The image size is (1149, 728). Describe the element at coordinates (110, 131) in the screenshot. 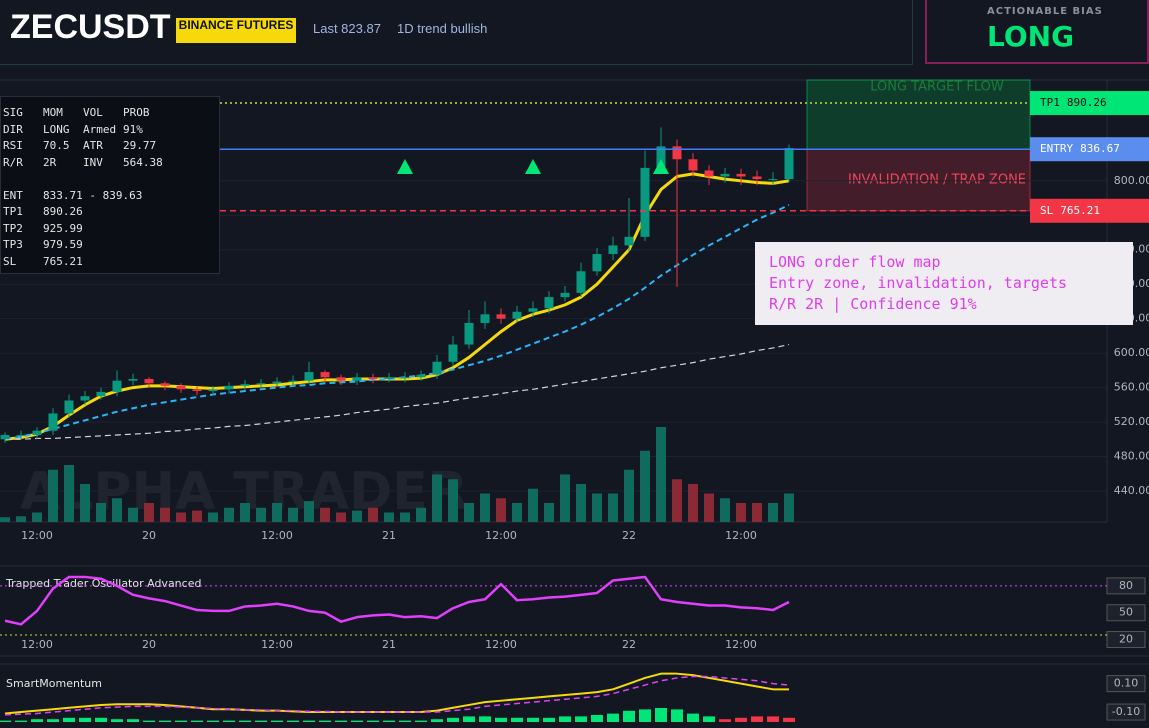

I see `table-row: DIR LONG Armed 91%` at that location.